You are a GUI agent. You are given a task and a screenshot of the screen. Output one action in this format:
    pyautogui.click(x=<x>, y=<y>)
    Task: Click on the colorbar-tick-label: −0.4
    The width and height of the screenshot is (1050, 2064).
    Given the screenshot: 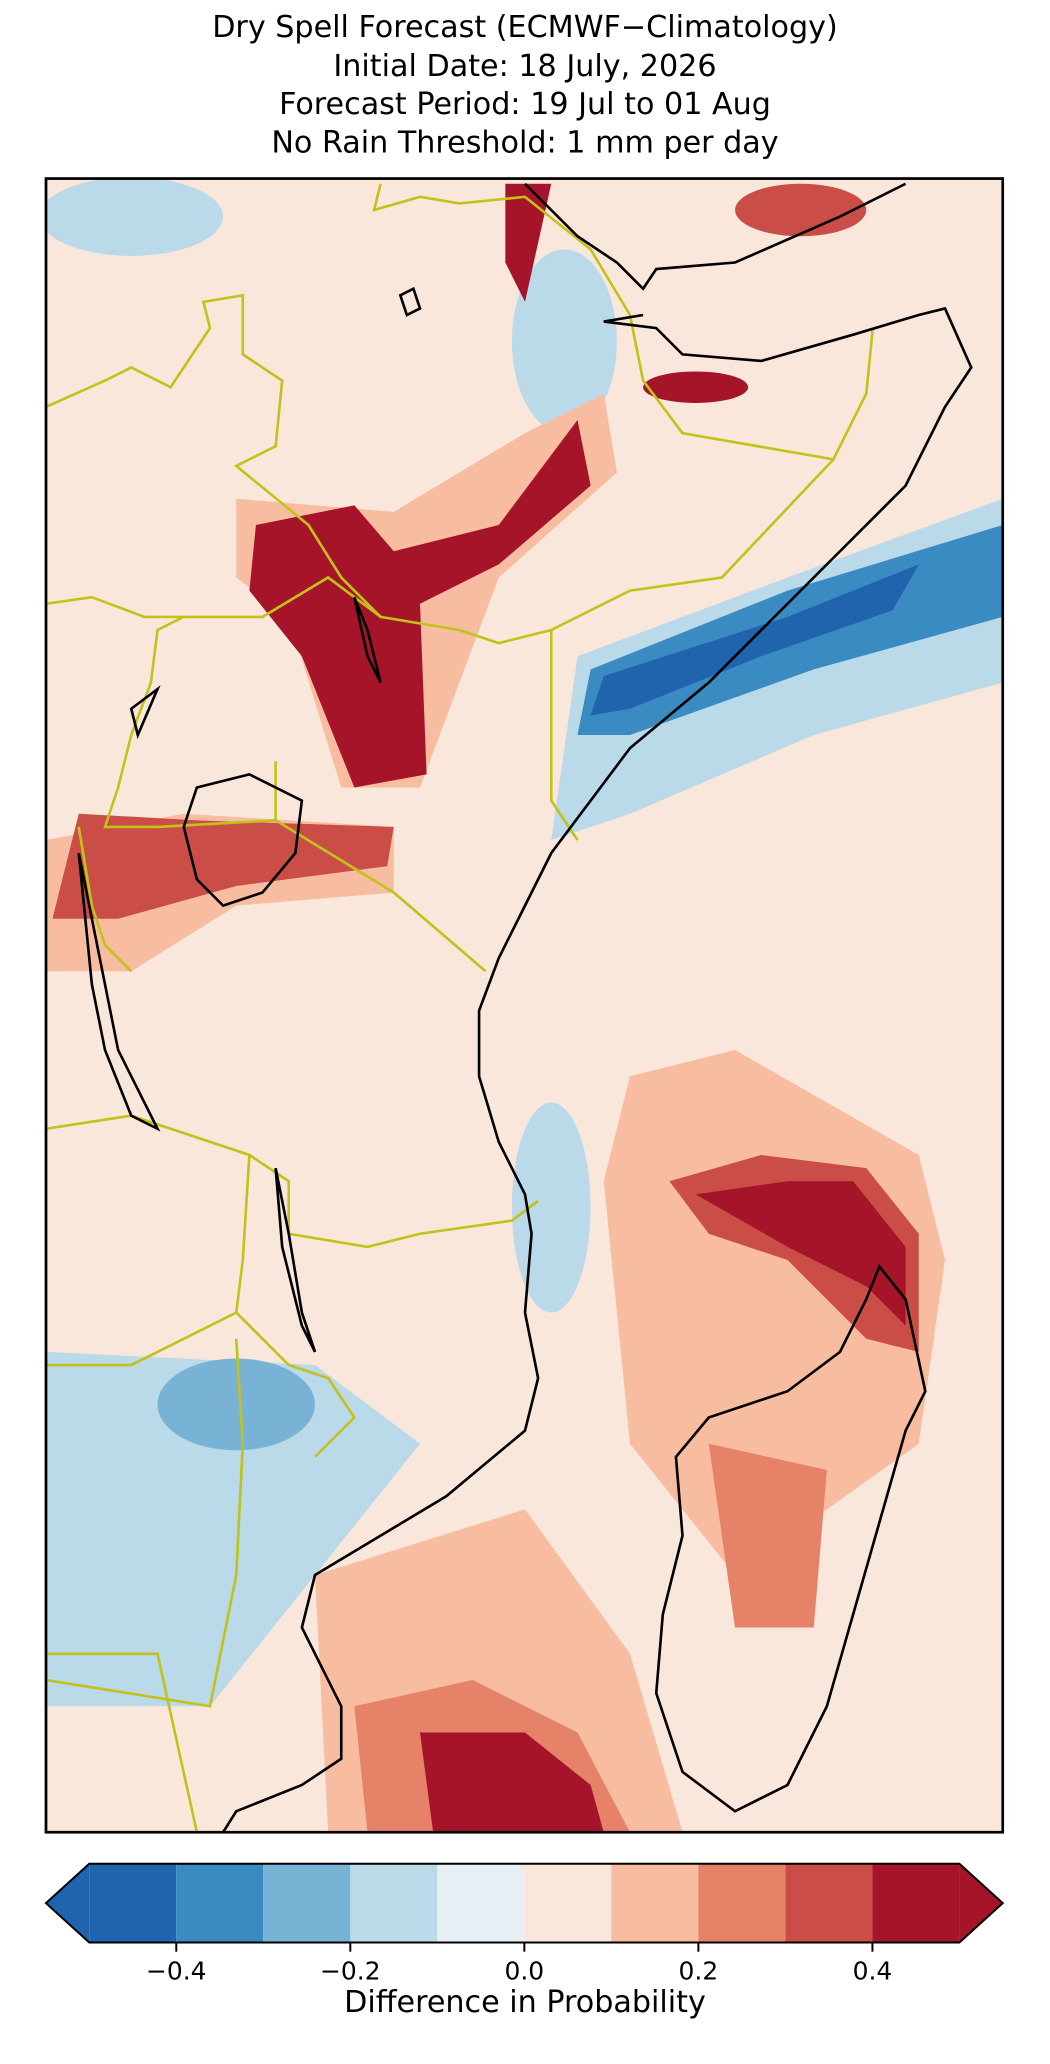 What is the action you would take?
    pyautogui.click(x=176, y=1970)
    